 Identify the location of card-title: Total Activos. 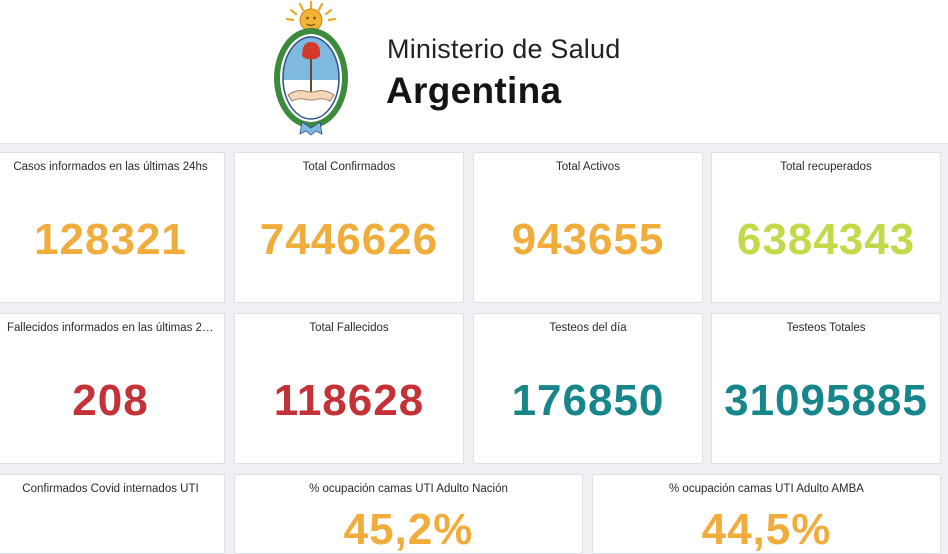
(588, 167).